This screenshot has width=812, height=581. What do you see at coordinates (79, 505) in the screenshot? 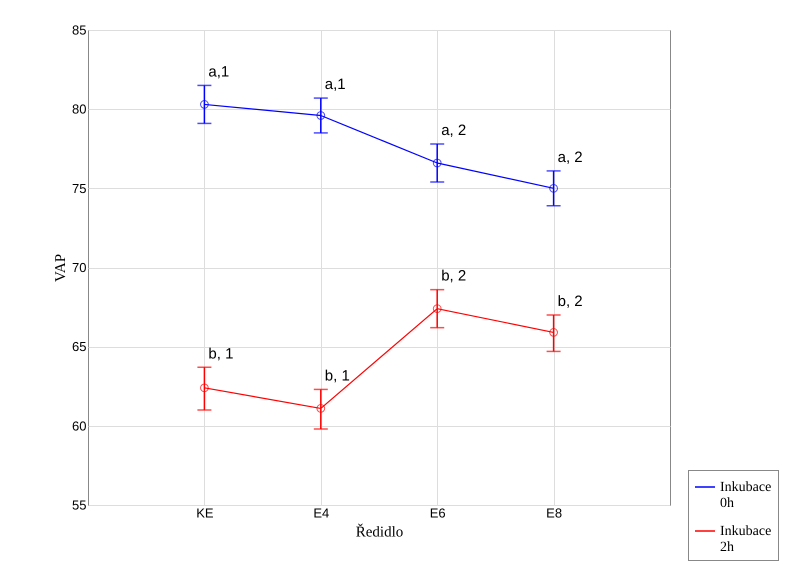
I see `y-tick-label: 55` at bounding box center [79, 505].